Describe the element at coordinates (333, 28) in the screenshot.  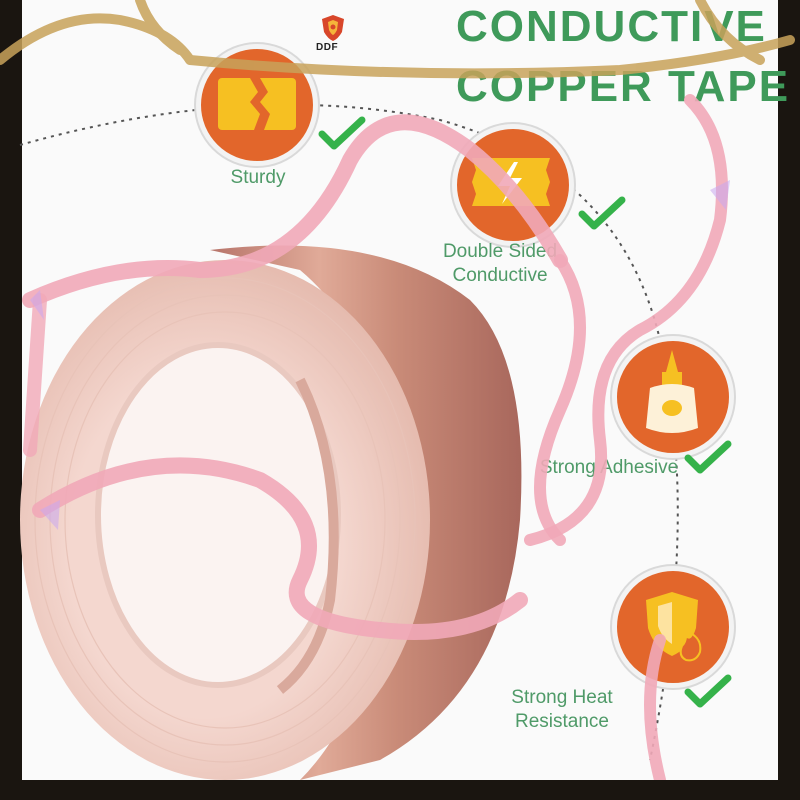
I see `shield-crest-icon` at that location.